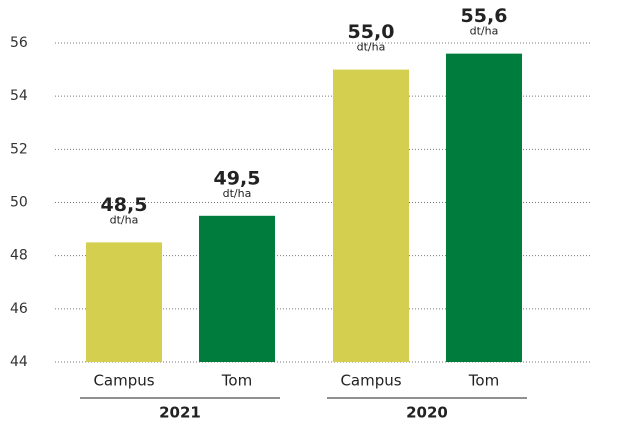  I want to click on y-tick-label: 46, so click(19, 309).